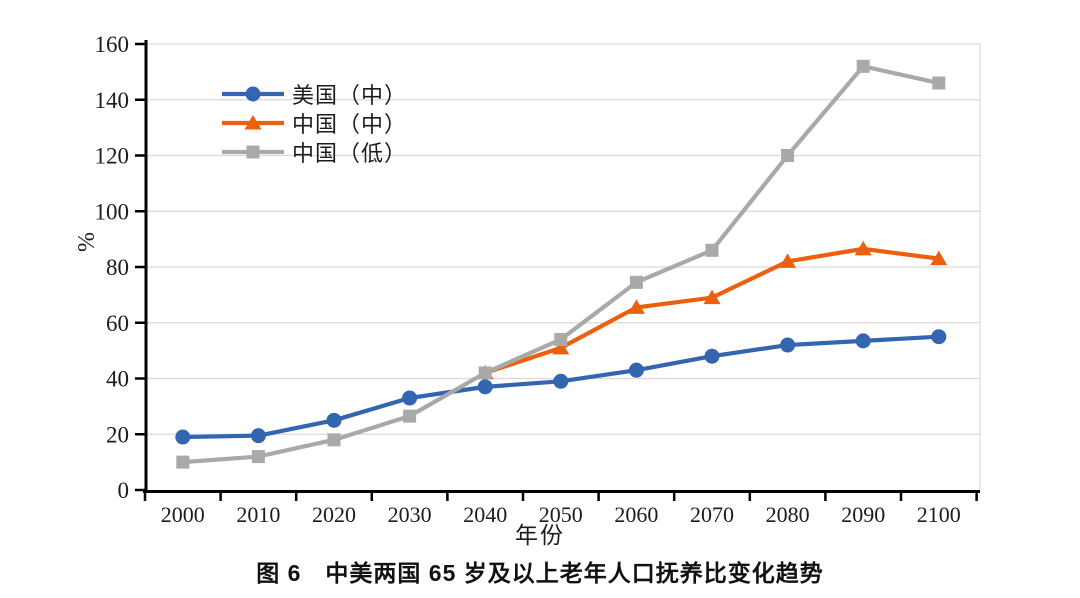  I want to click on svg-text: 40, so click(117, 379).